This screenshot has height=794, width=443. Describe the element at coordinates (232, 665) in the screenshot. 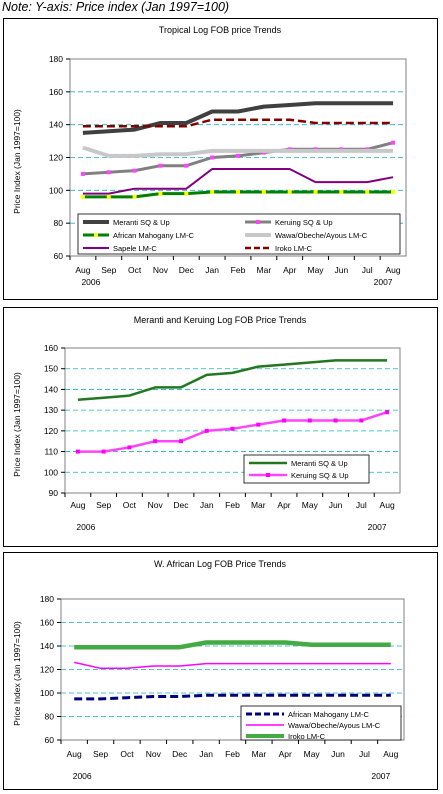

I see `series-line-wawa-obeche-ayous-lm-c` at that location.